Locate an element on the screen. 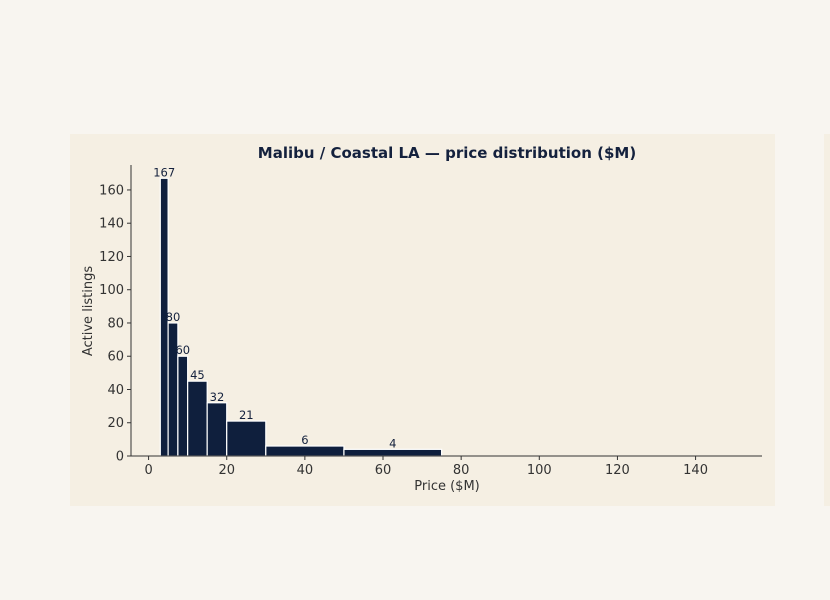 This screenshot has width=830, height=600. bar-value-label: 6 is located at coordinates (304, 440).